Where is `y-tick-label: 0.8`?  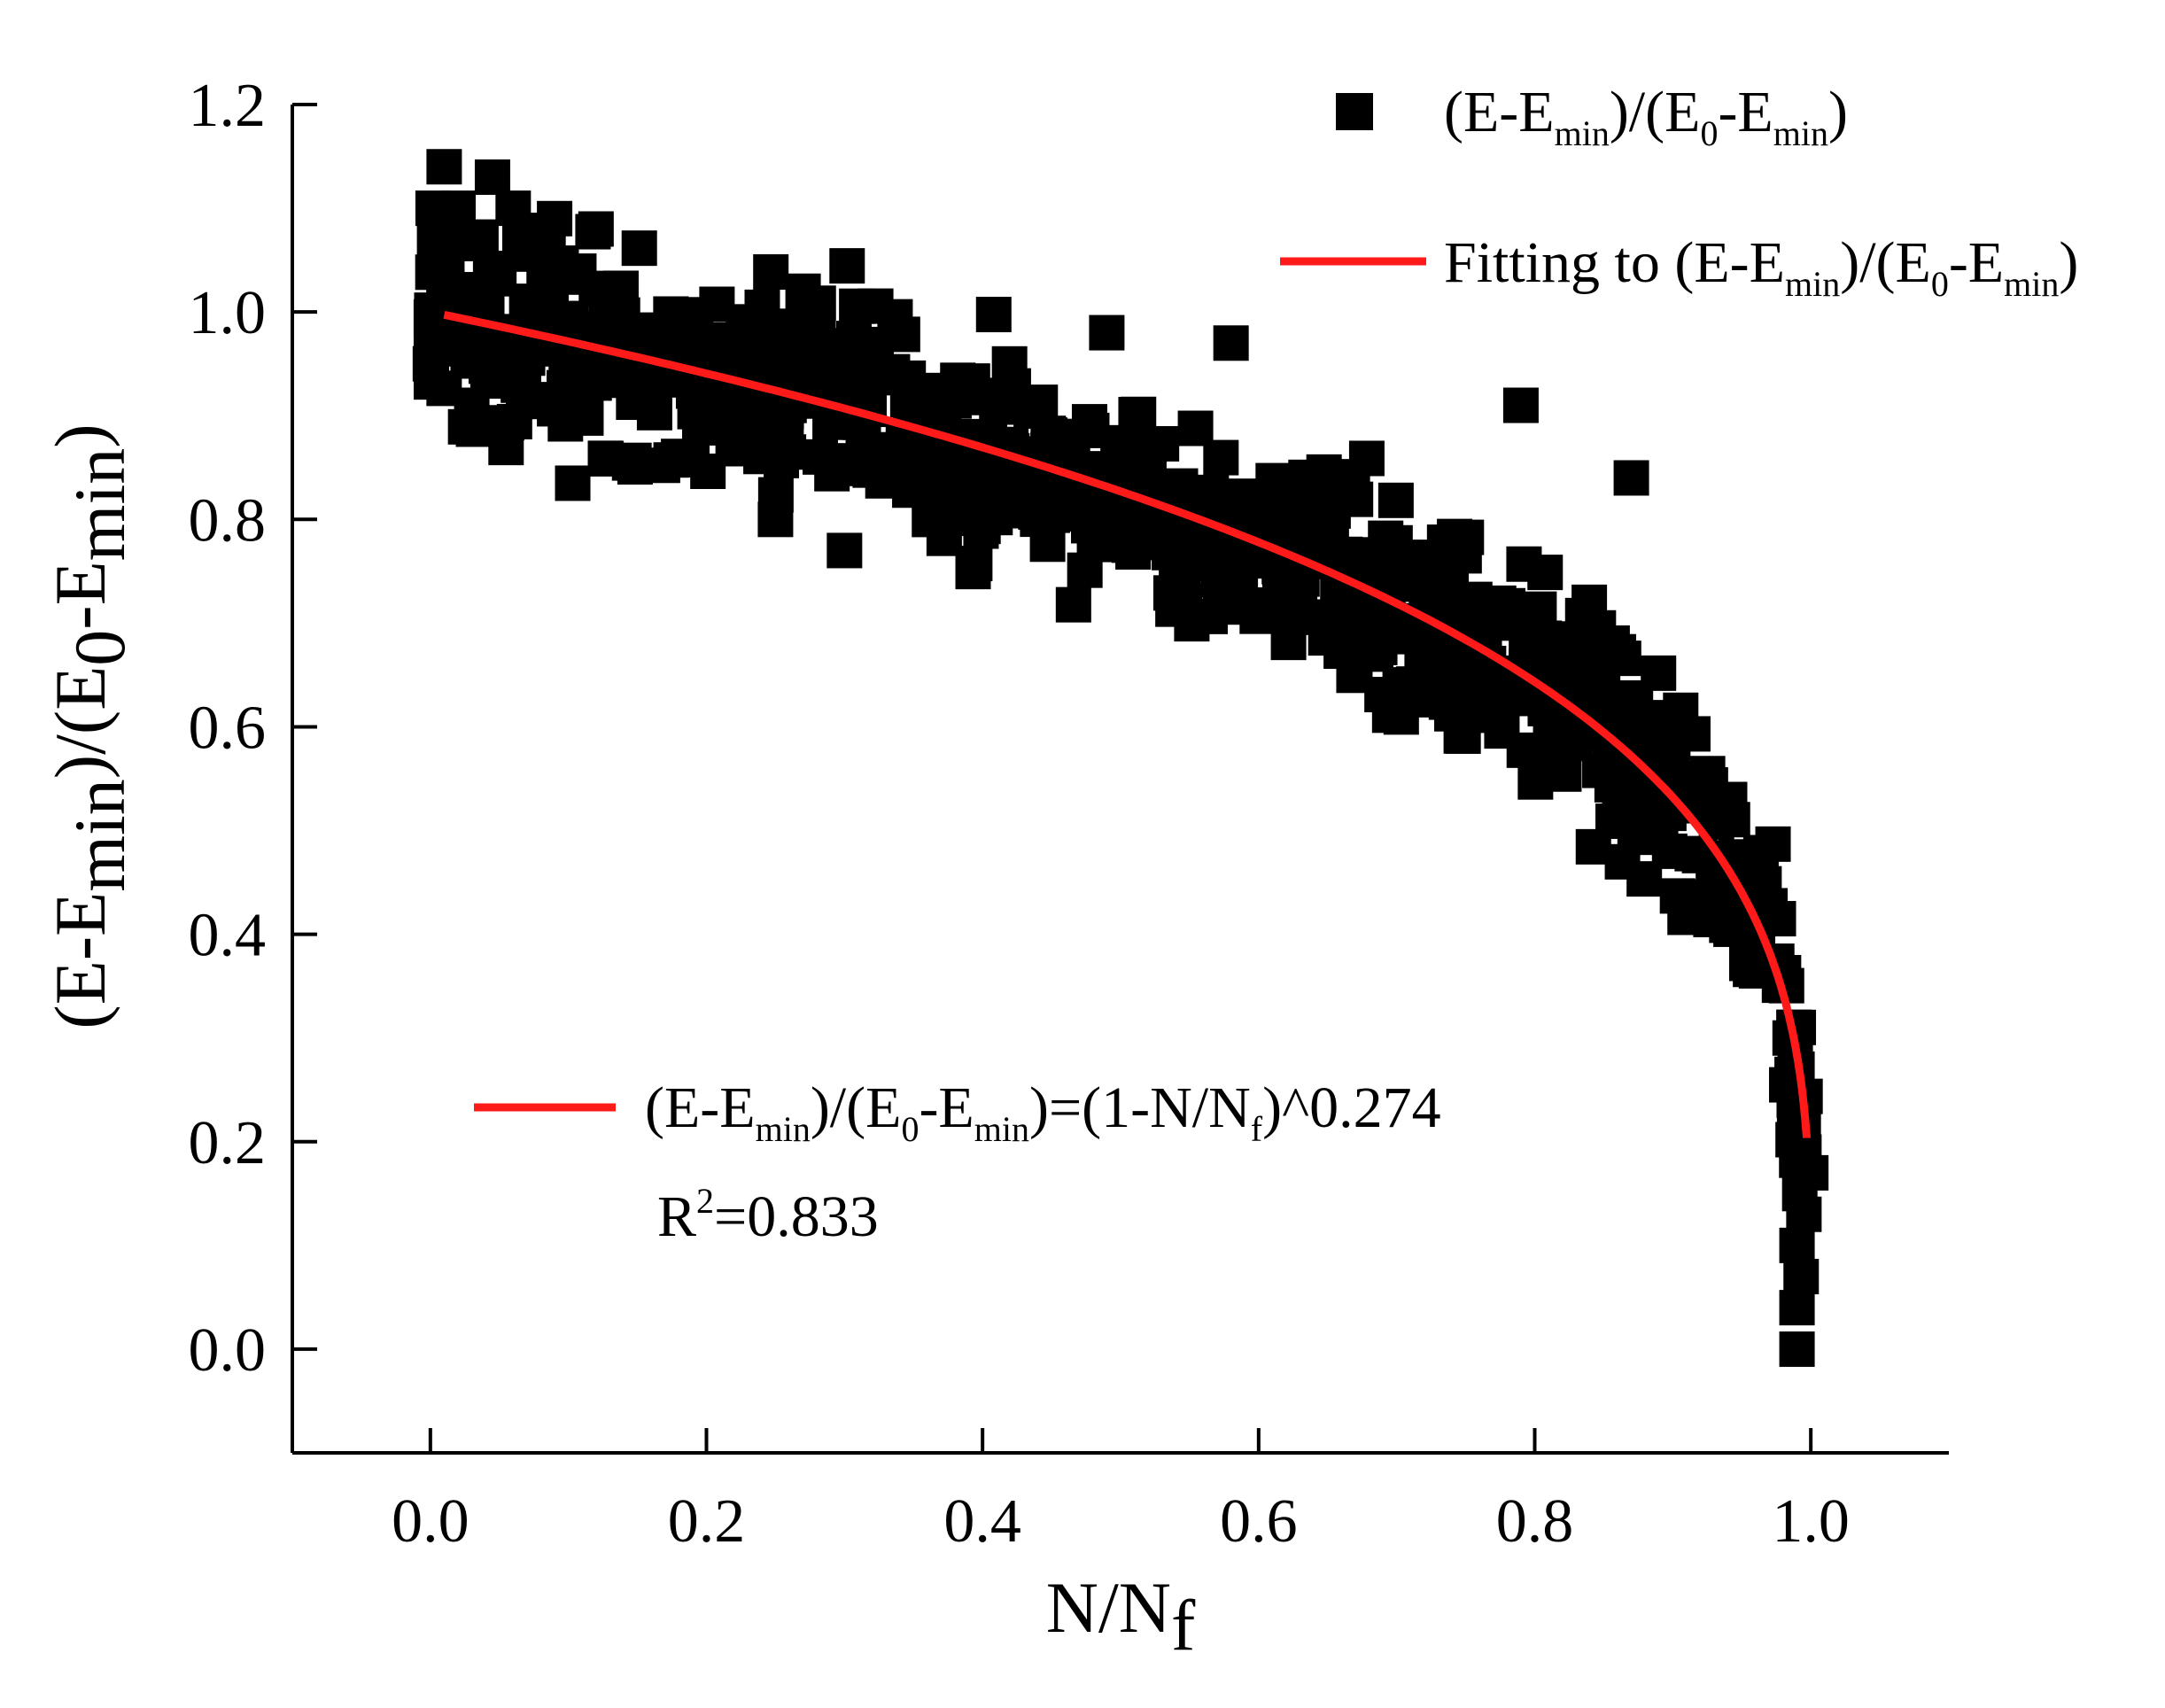 y-tick-label: 0.8 is located at coordinates (228, 520).